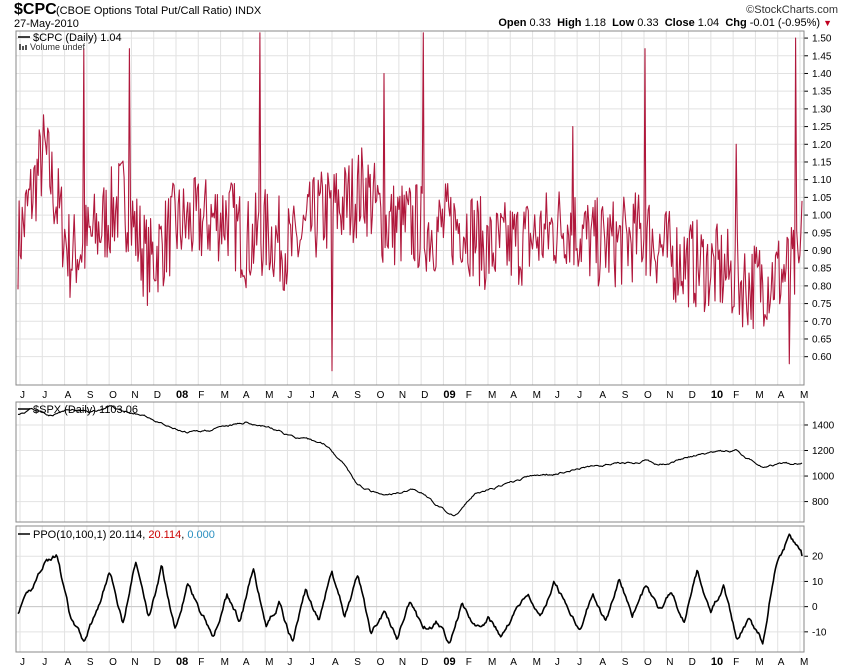 The height and width of the screenshot is (668, 850). Describe the element at coordinates (248, 11) in the screenshot. I see `exchange-label: INDX` at that location.